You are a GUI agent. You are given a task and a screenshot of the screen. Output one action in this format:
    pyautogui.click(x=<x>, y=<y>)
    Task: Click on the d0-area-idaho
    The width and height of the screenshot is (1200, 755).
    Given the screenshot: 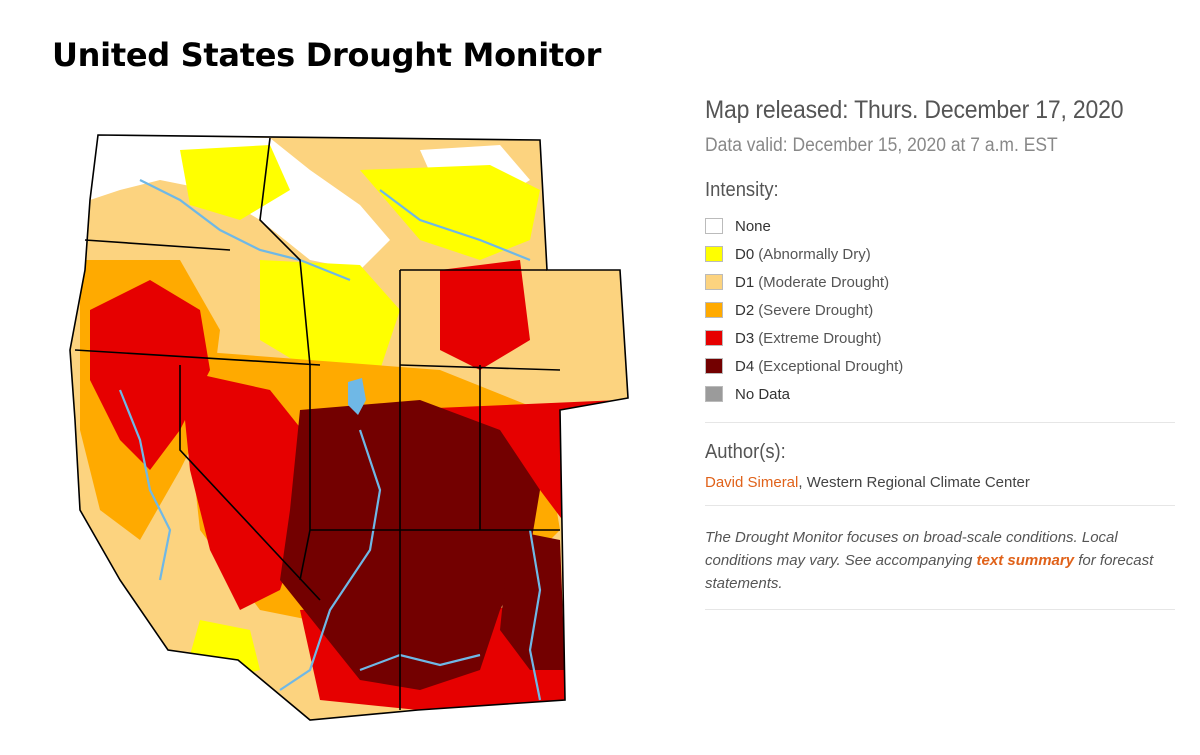 What is the action you would take?
    pyautogui.click(x=330, y=315)
    